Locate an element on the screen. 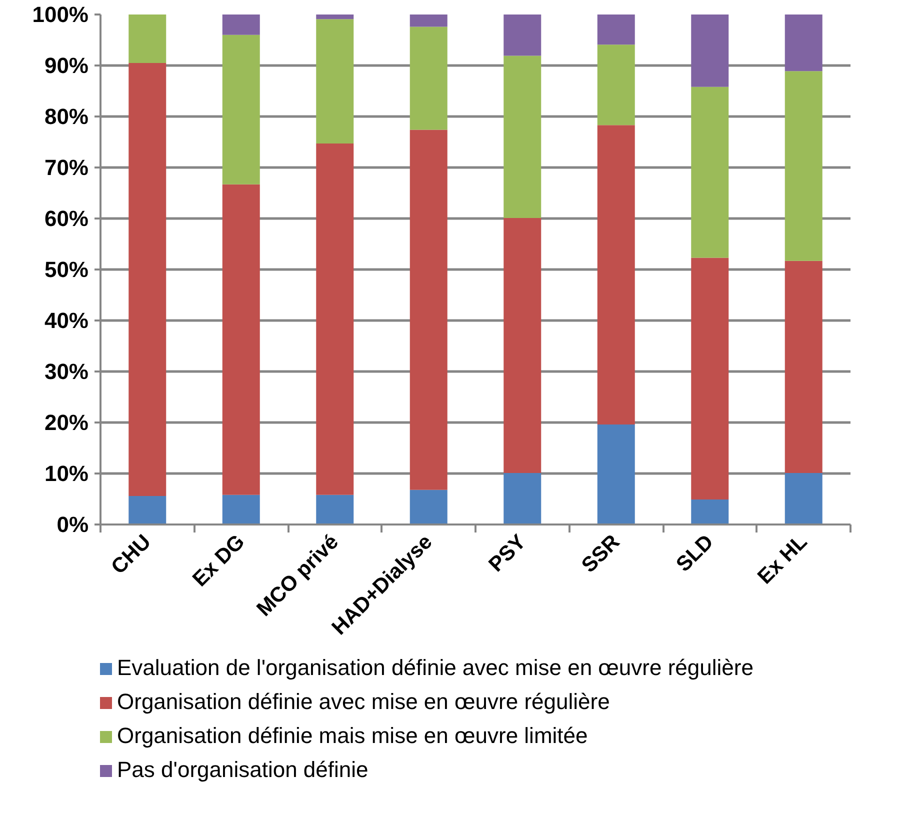 The image size is (916, 823). y-tick-label: 40% is located at coordinates (66, 320).